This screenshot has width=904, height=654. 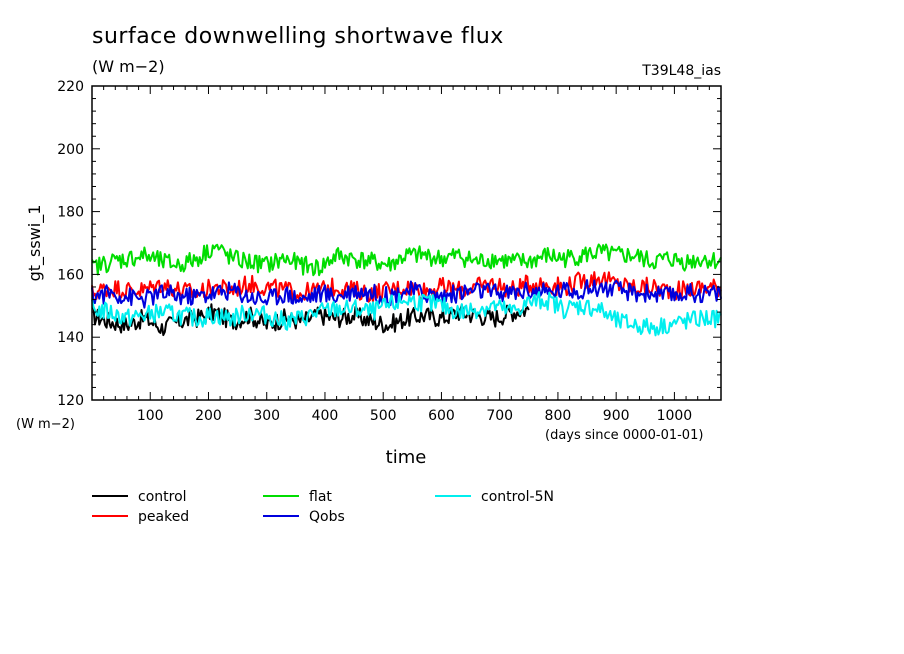 I want to click on x-tick-label: 500, so click(x=383, y=416).